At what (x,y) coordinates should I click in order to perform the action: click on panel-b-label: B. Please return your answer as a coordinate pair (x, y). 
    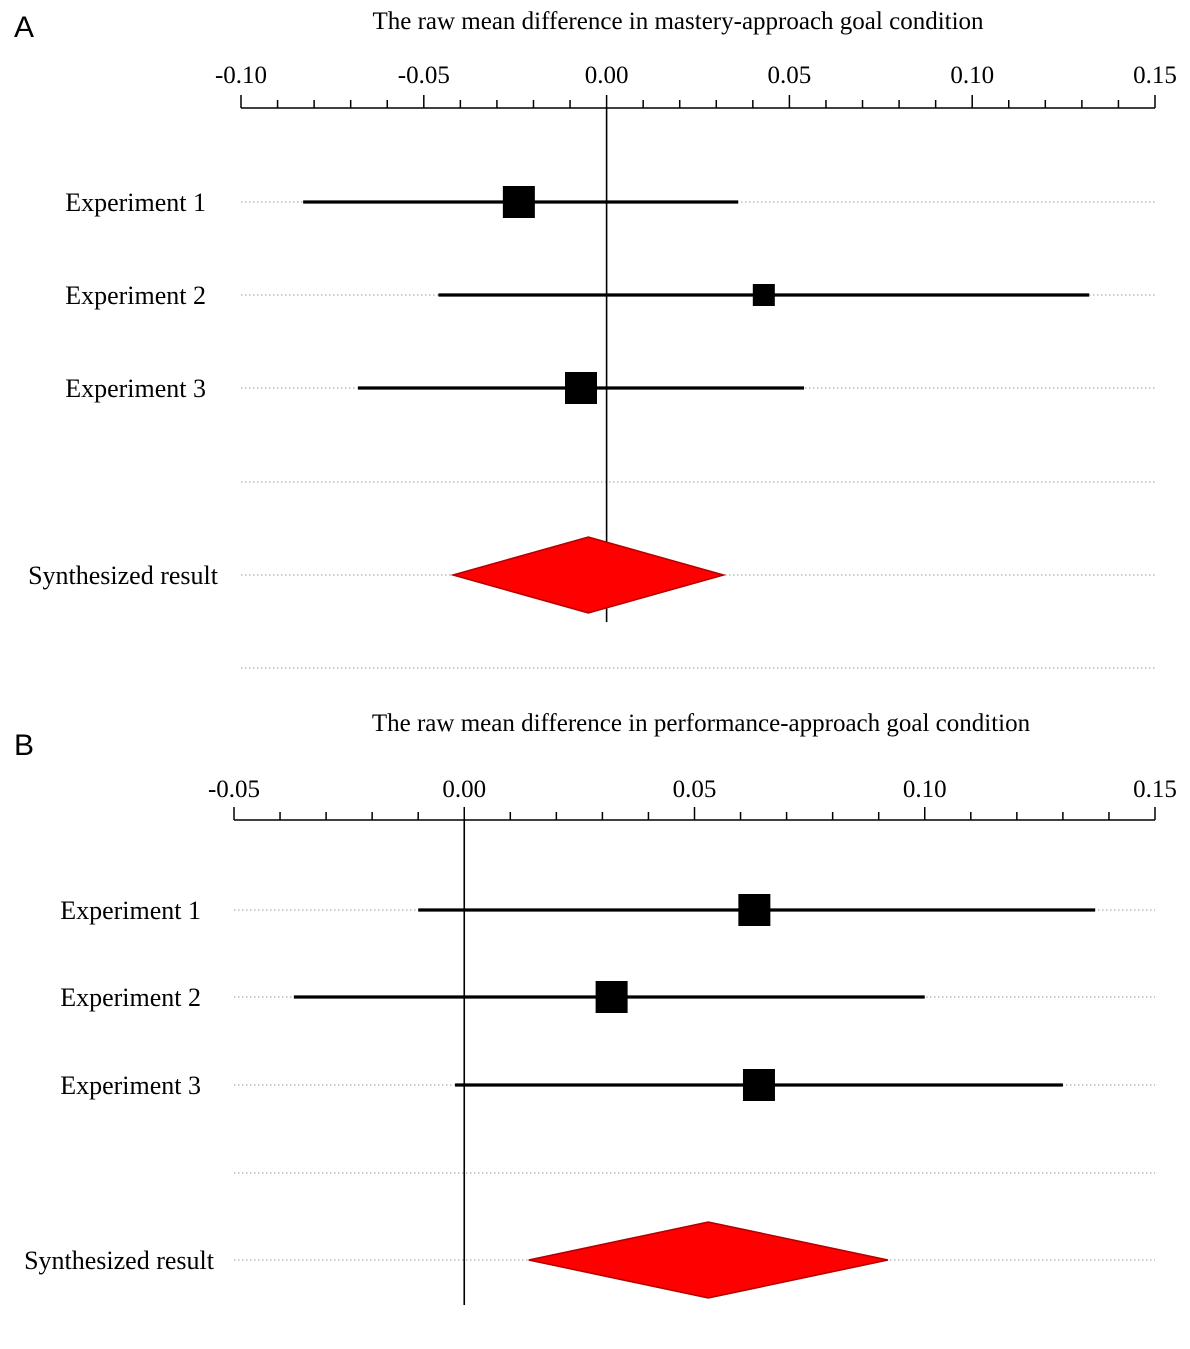
    Looking at the image, I should click on (24, 745).